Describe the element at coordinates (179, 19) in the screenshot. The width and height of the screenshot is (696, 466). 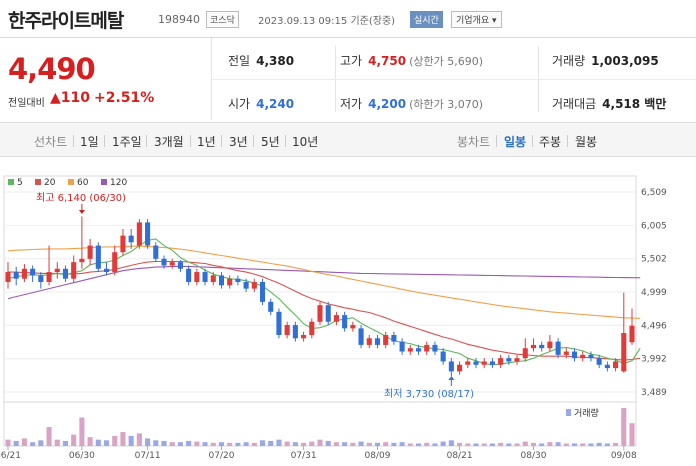
I see `stock-code: 198940` at that location.